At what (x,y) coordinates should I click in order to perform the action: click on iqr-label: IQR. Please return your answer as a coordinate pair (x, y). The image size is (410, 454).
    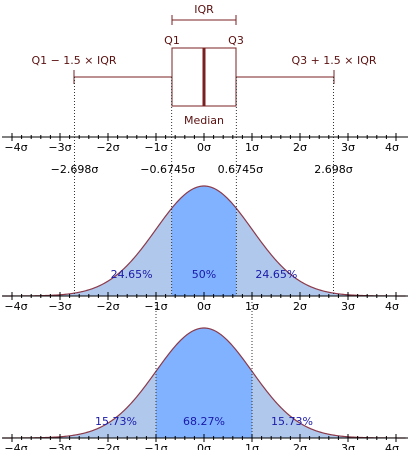
    Looking at the image, I should click on (204, 9).